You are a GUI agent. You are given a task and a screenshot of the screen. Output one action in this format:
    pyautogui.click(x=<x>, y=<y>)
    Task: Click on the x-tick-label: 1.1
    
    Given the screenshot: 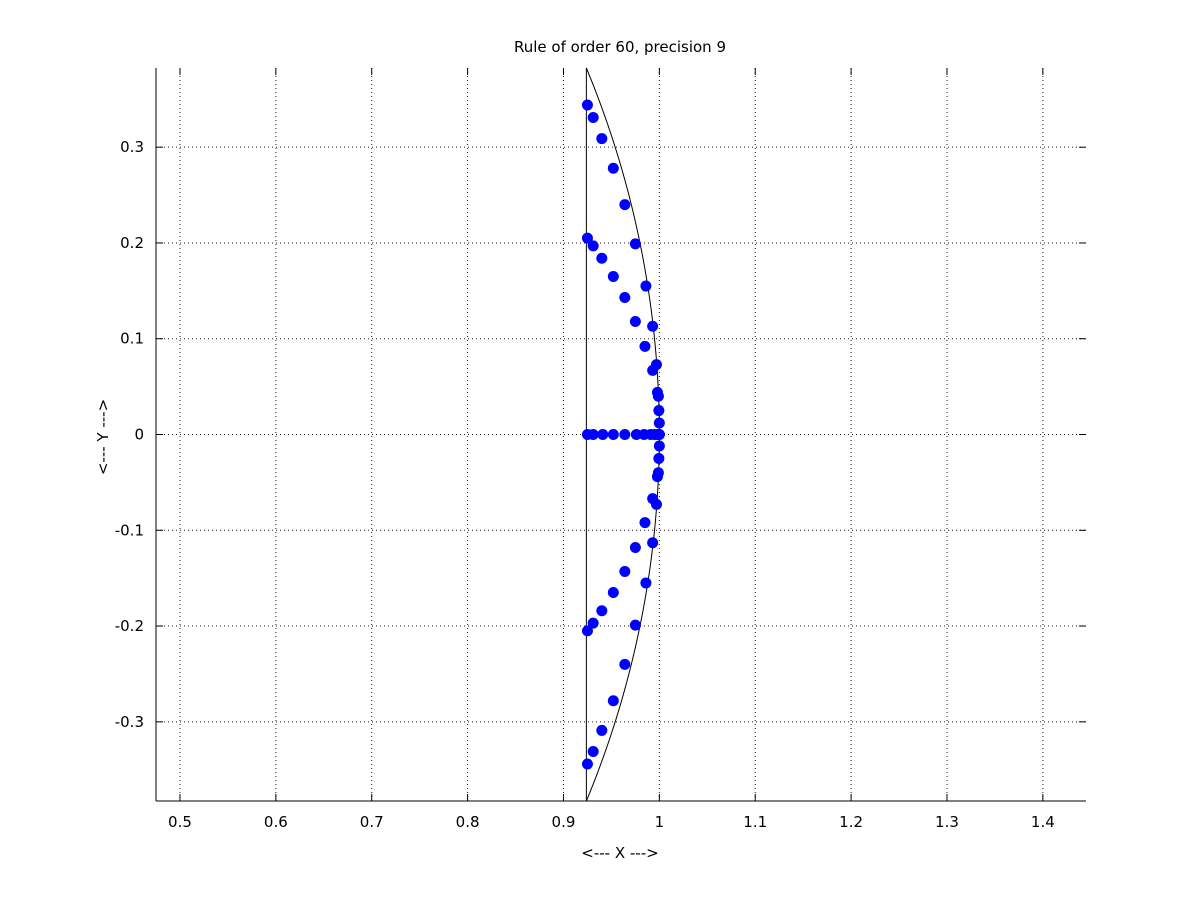 What is the action you would take?
    pyautogui.click(x=755, y=822)
    